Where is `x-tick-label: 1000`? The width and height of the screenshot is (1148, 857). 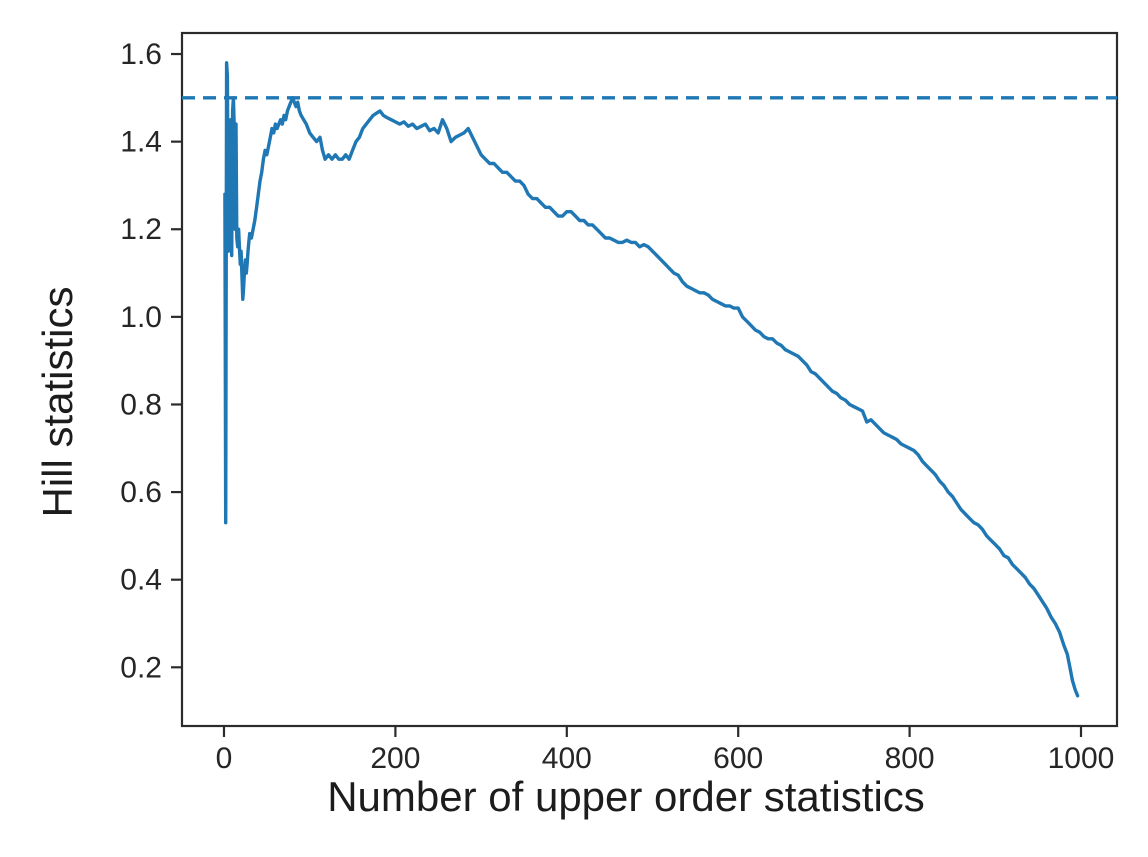 x-tick-label: 1000 is located at coordinates (1081, 758).